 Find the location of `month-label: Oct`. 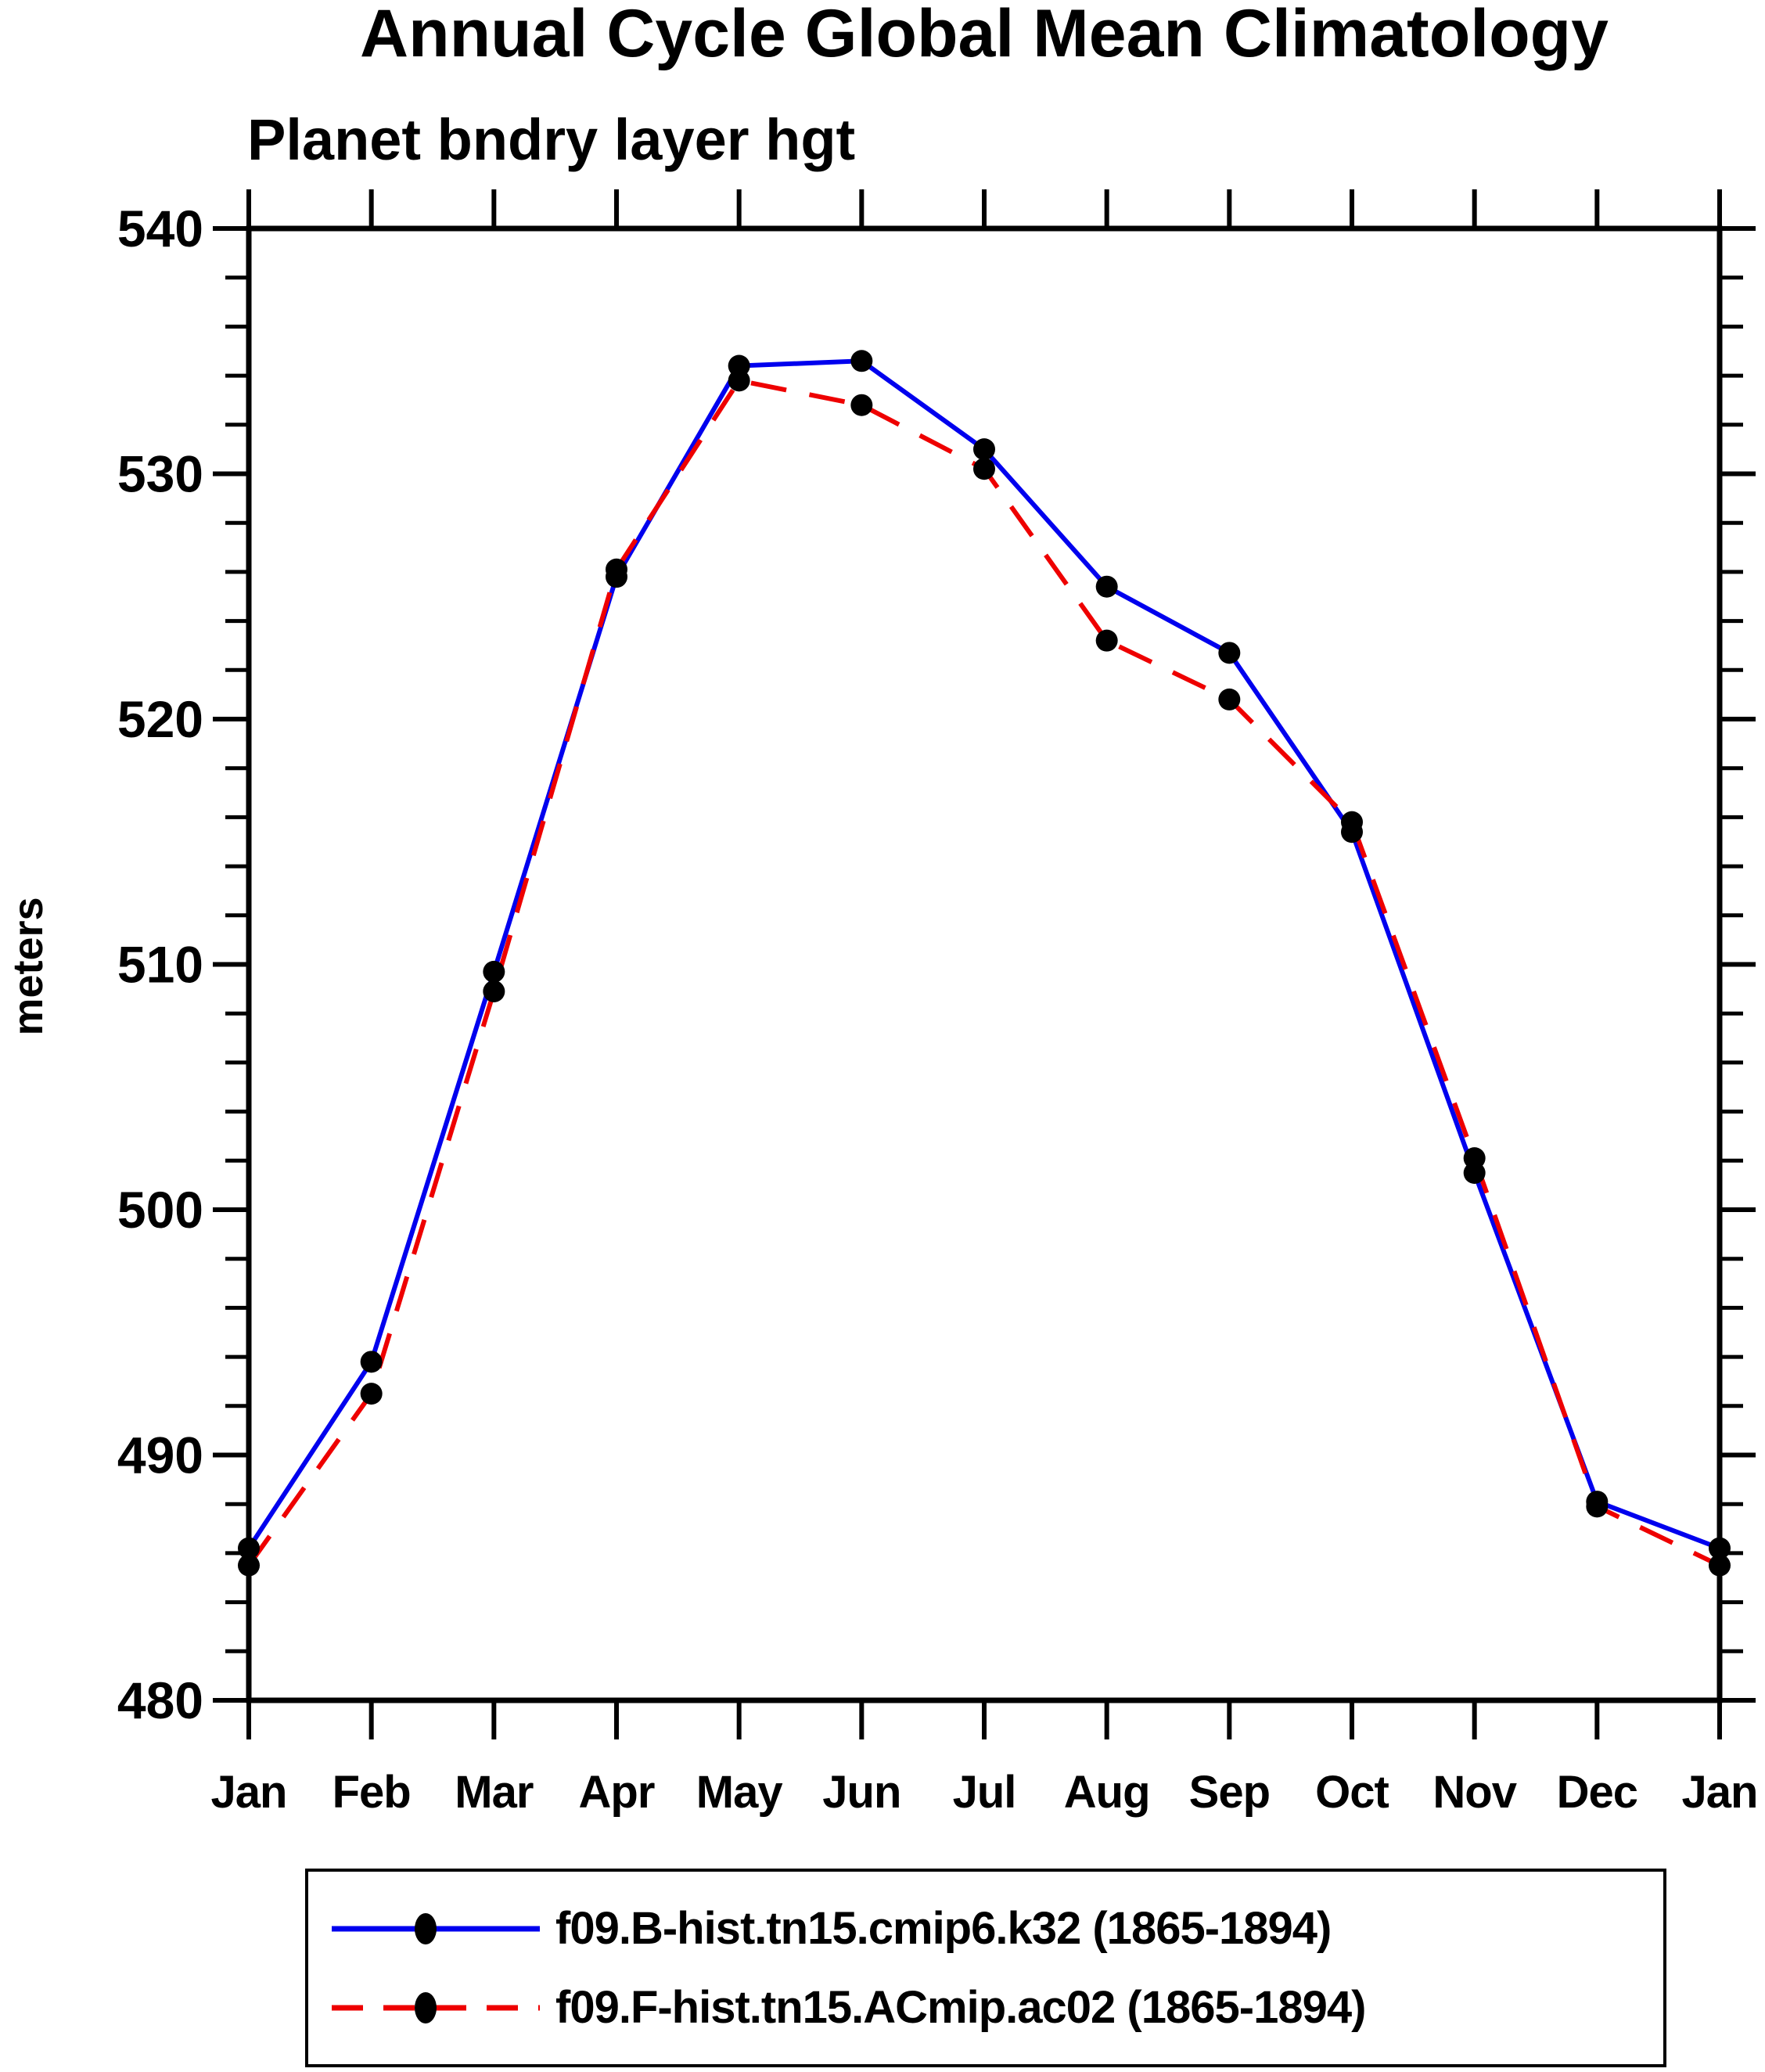

month-label: Oct is located at coordinates (1352, 1793).